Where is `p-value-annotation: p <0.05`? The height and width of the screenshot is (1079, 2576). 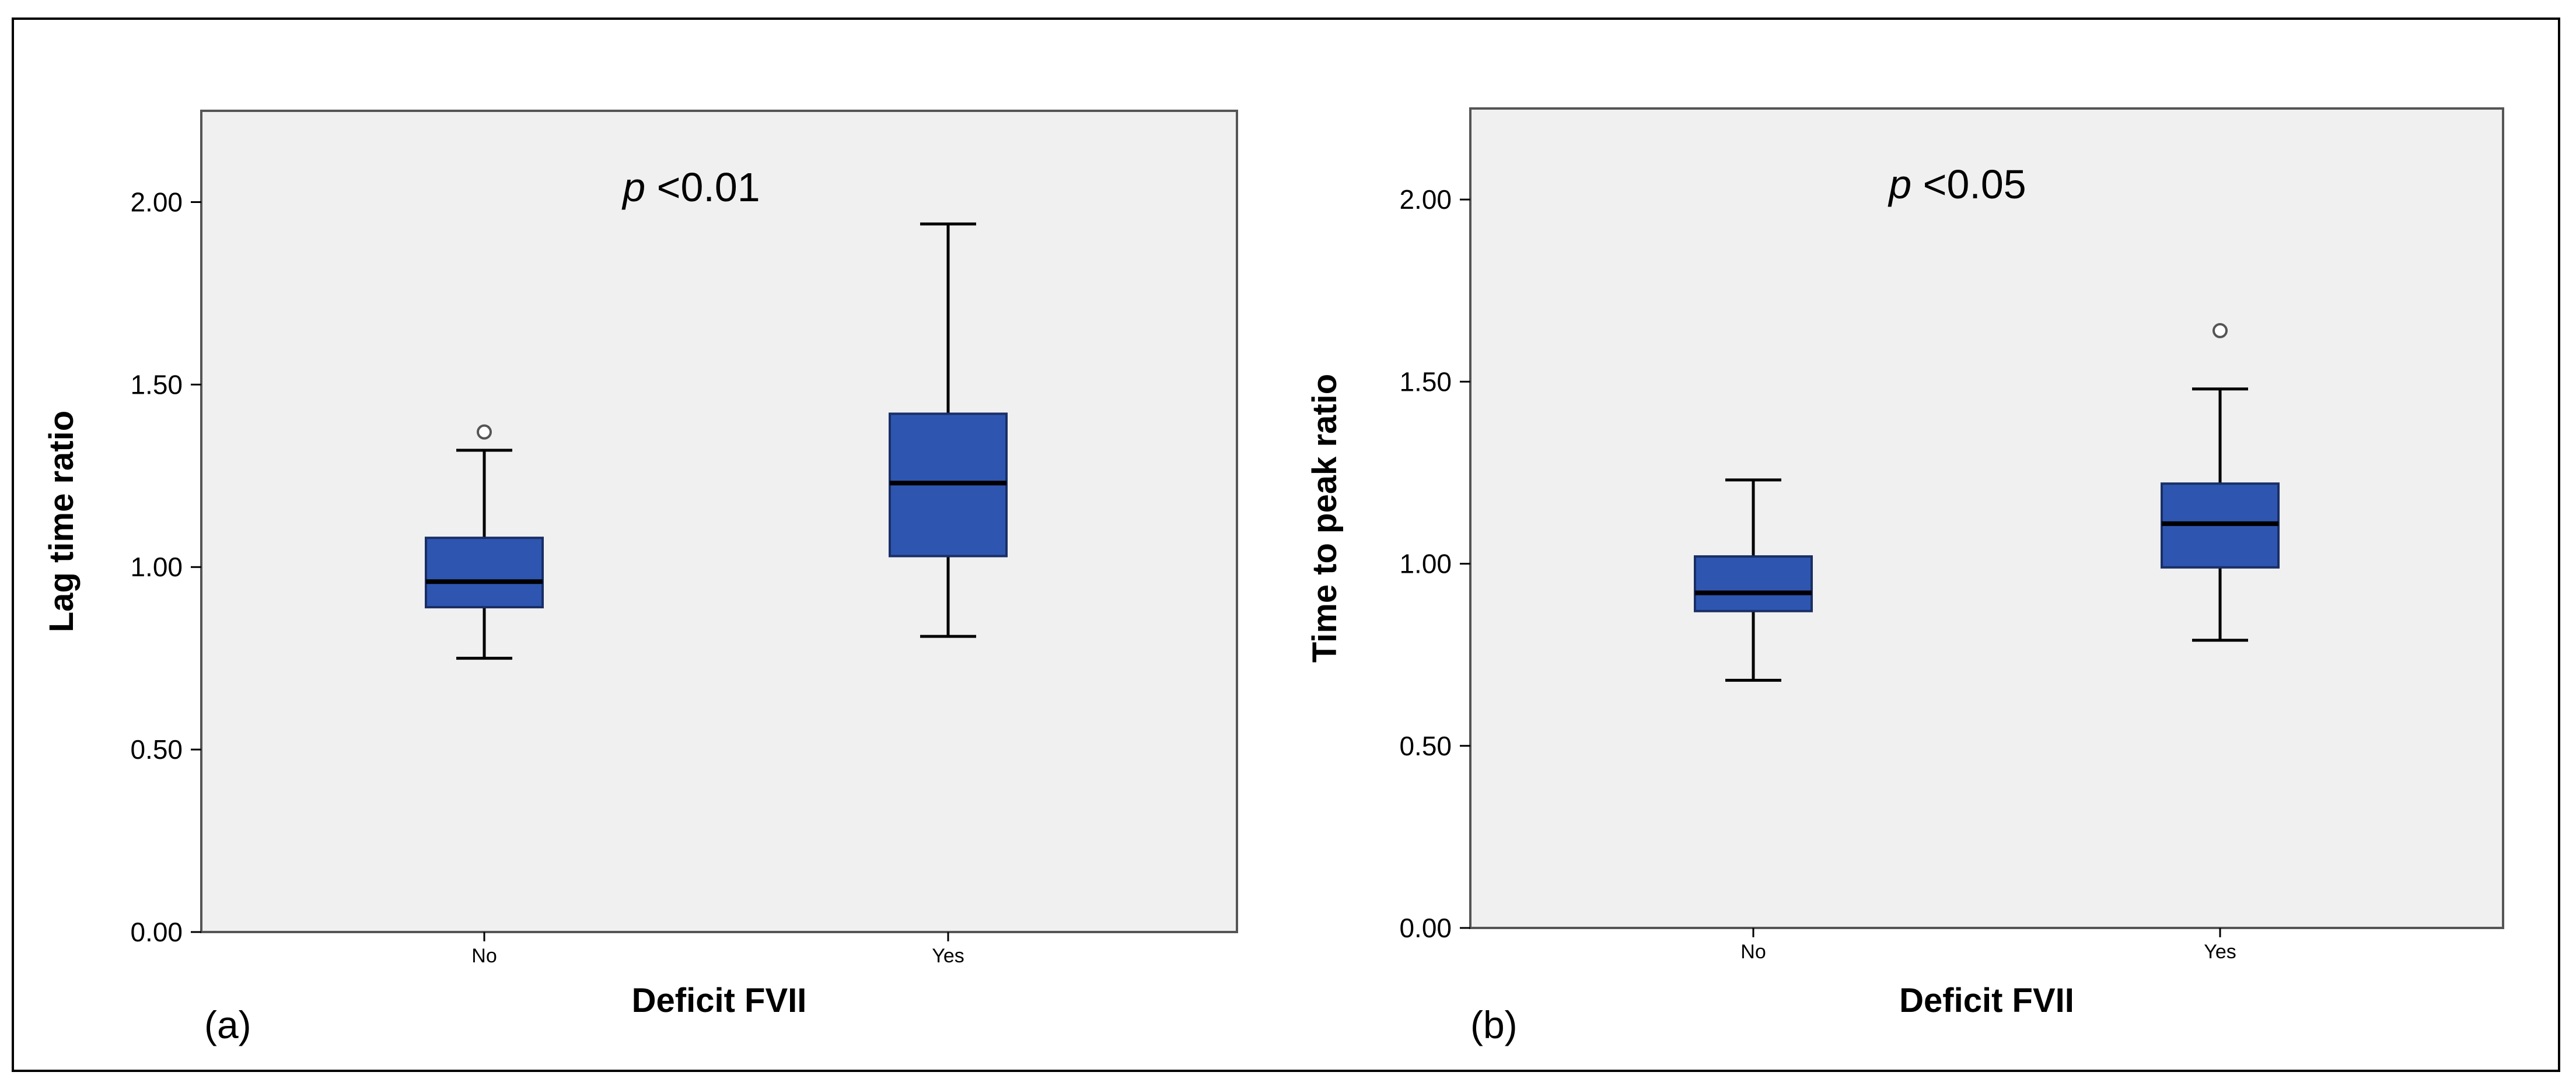 p-value-annotation: p <0.05 is located at coordinates (1957, 184).